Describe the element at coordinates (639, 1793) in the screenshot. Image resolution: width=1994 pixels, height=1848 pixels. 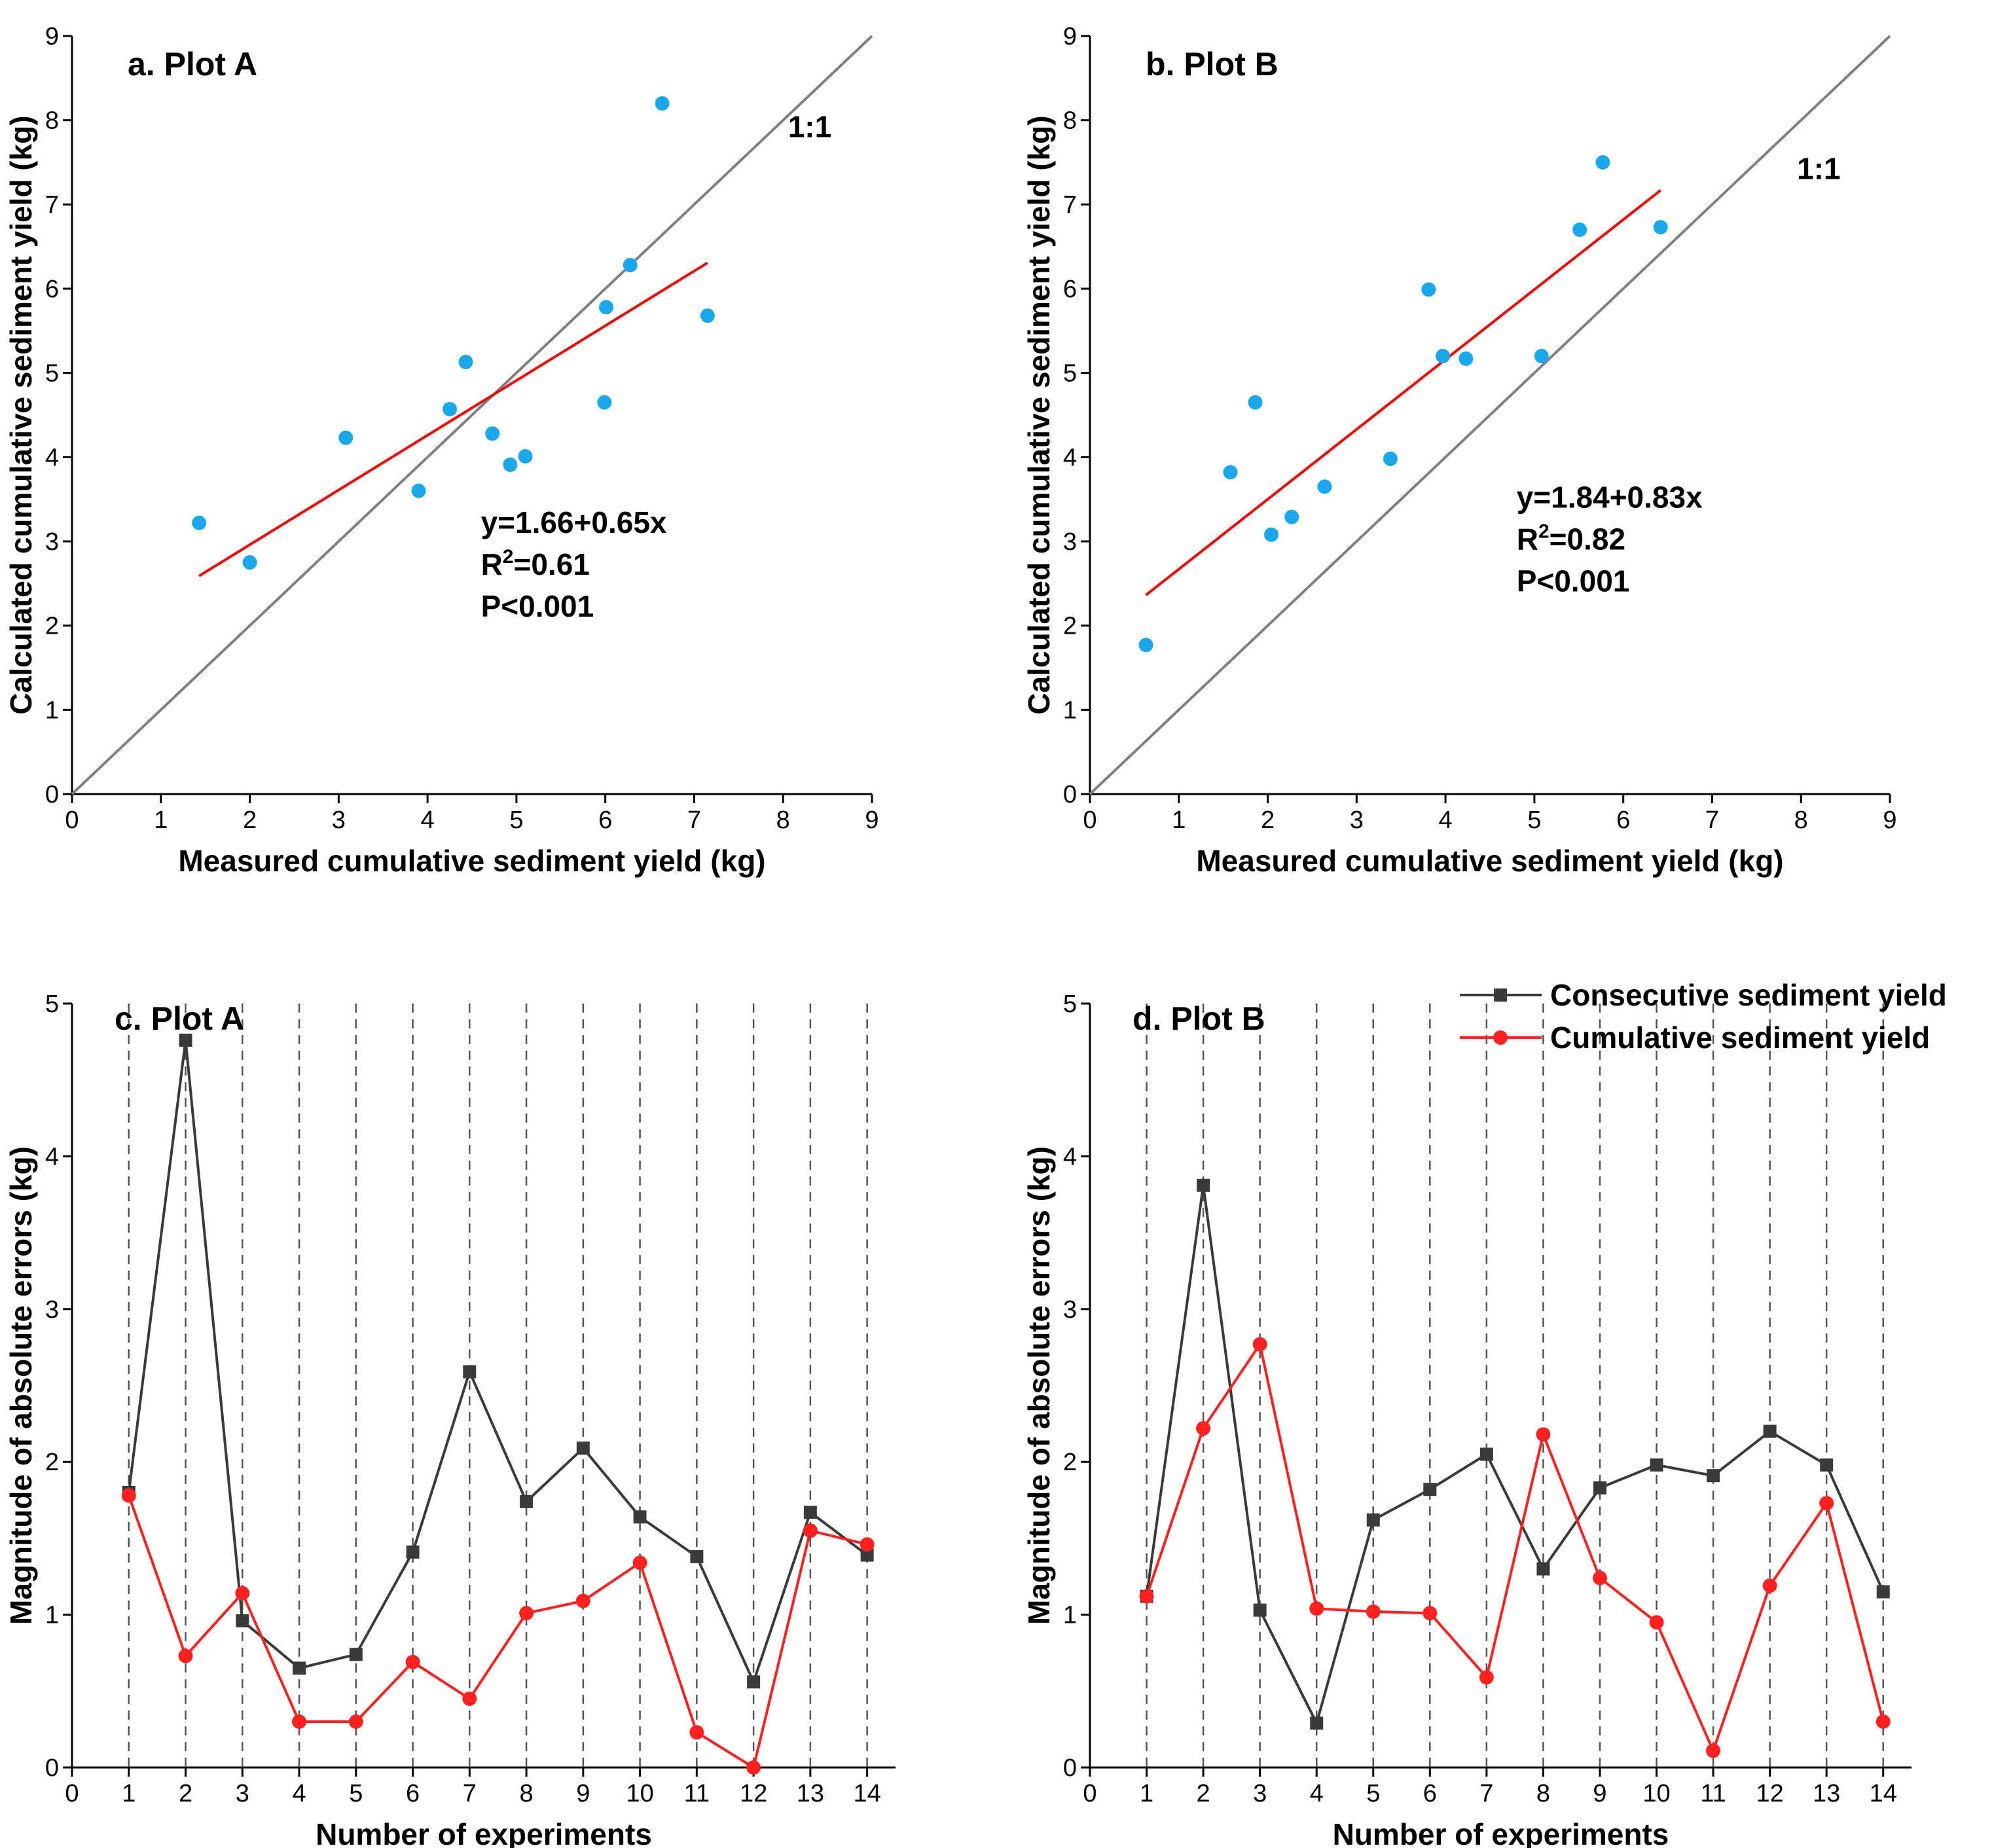
I see `x-tick-label: 10` at that location.